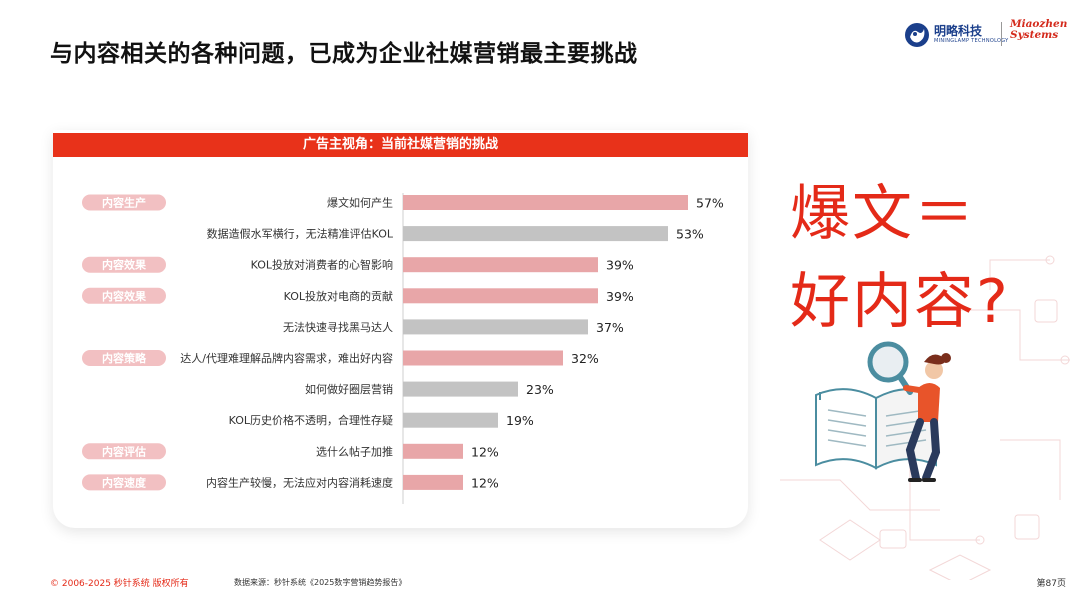  Describe the element at coordinates (883, 214) in the screenshot. I see `headline-line1: 爆文＝` at that location.